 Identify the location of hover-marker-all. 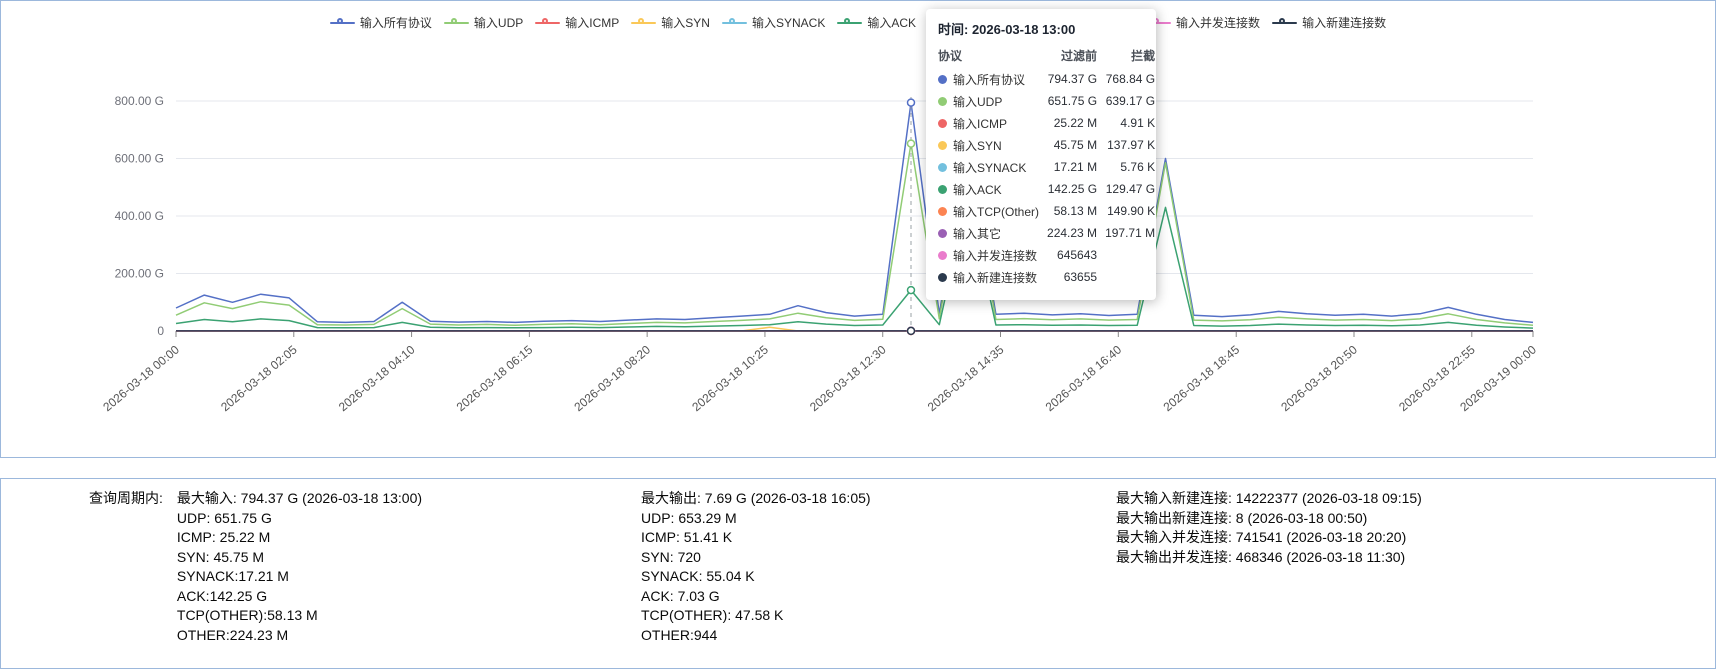
(911, 102).